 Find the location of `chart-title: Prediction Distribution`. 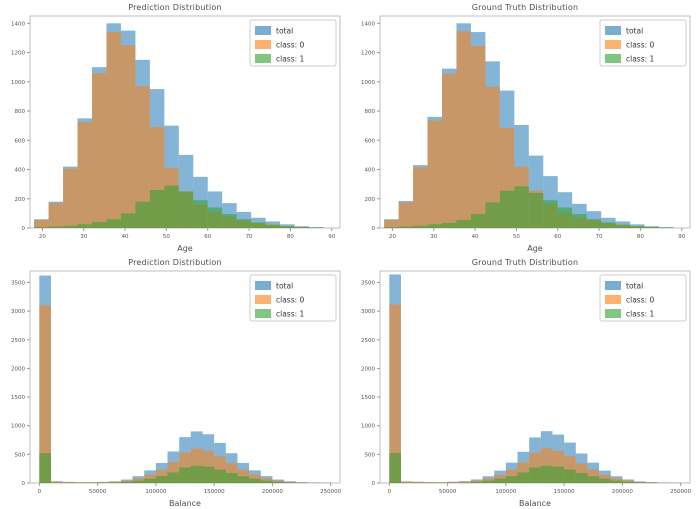

chart-title: Prediction Distribution is located at coordinates (175, 7).